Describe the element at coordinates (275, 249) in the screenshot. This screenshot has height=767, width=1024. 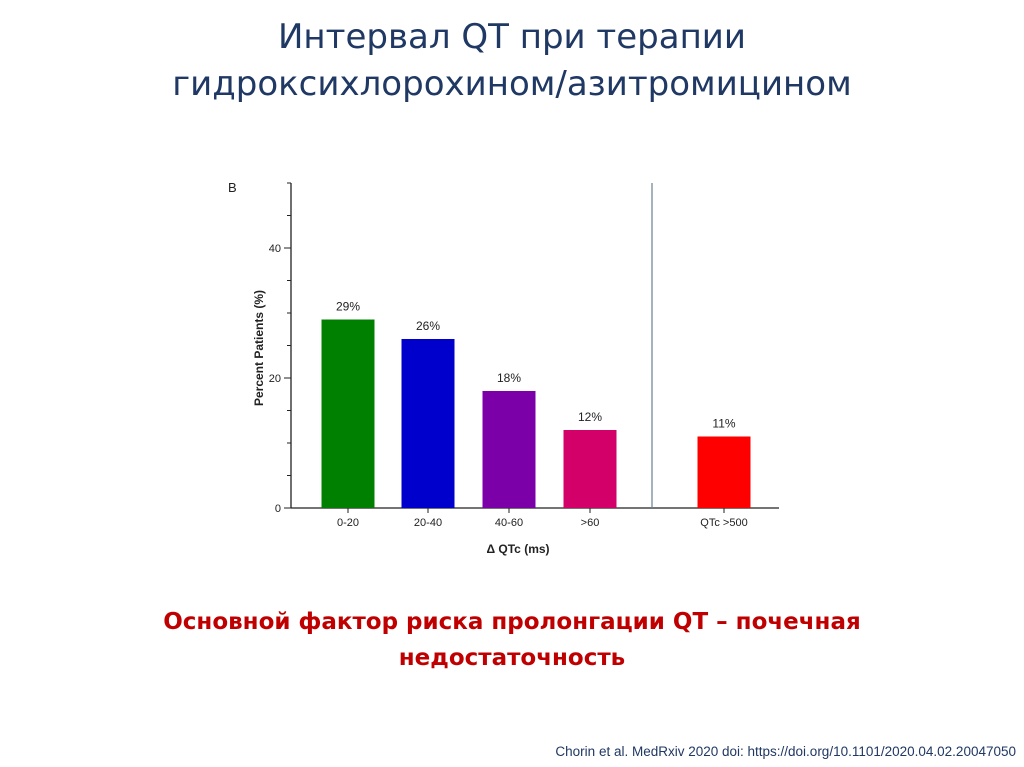
I see `y-tick-label: 40` at that location.